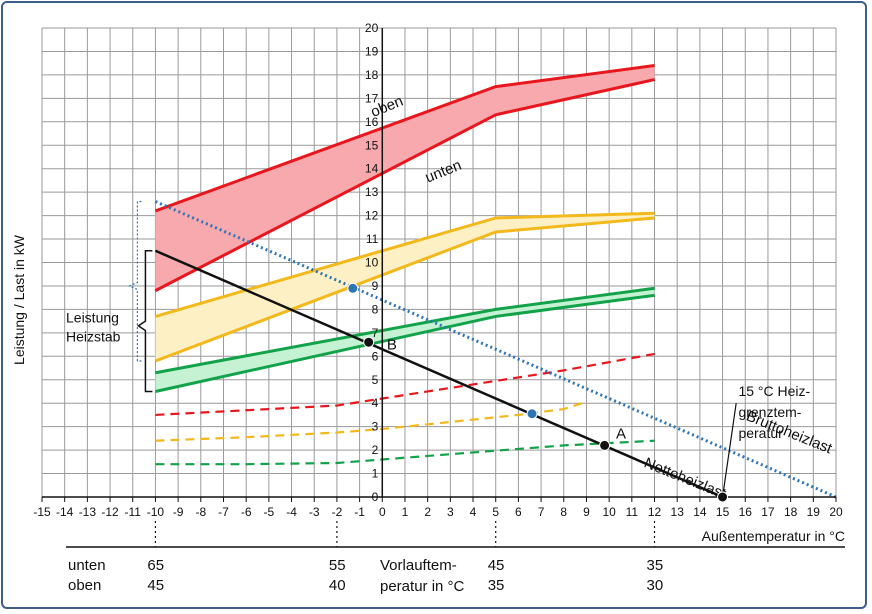 The height and width of the screenshot is (614, 872). I want to click on row-label: unten, so click(87, 565).